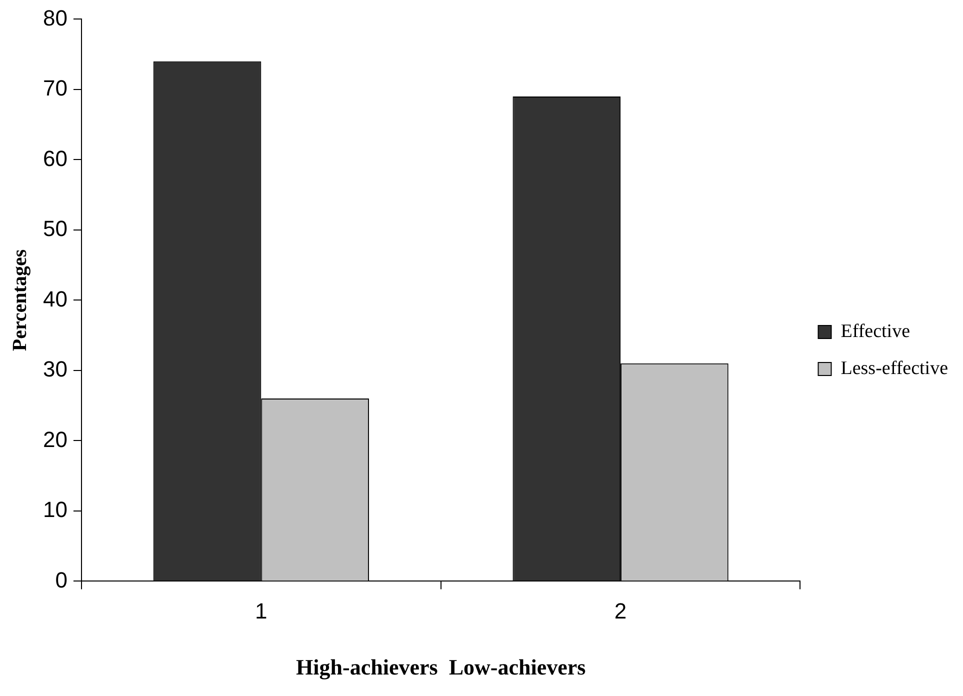 This screenshot has width=963, height=696. I want to click on y-tick-label: 60, so click(55, 158).